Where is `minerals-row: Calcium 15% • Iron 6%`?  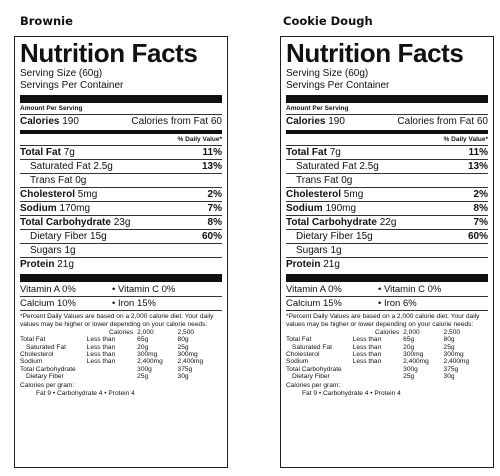
minerals-row: Calcium 15% • Iron 6% is located at coordinates (351, 303).